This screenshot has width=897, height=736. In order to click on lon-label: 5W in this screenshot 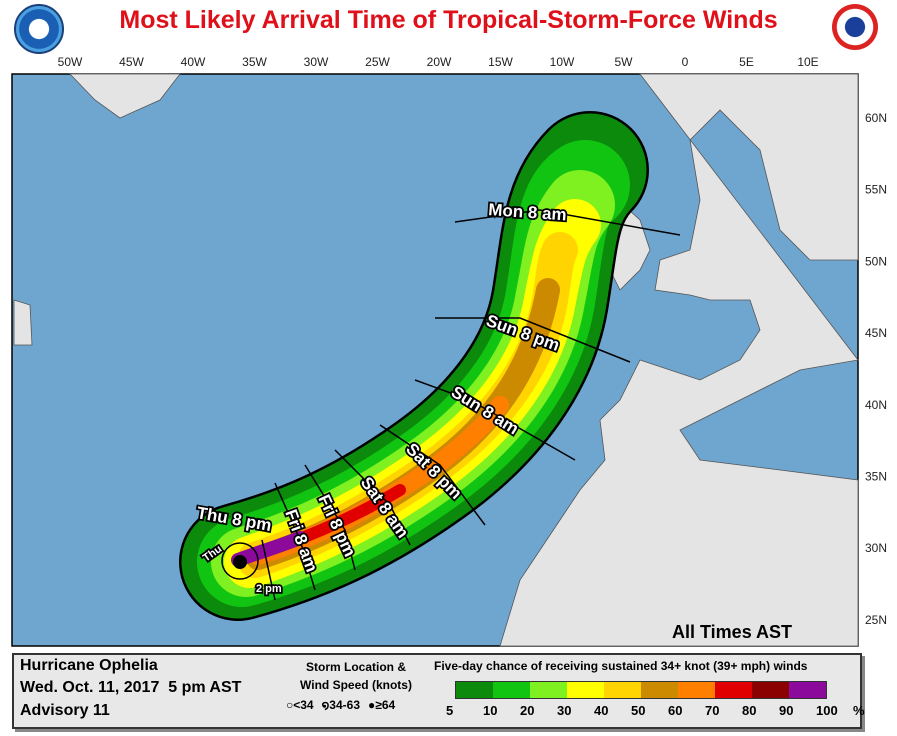, I will do `click(624, 62)`.